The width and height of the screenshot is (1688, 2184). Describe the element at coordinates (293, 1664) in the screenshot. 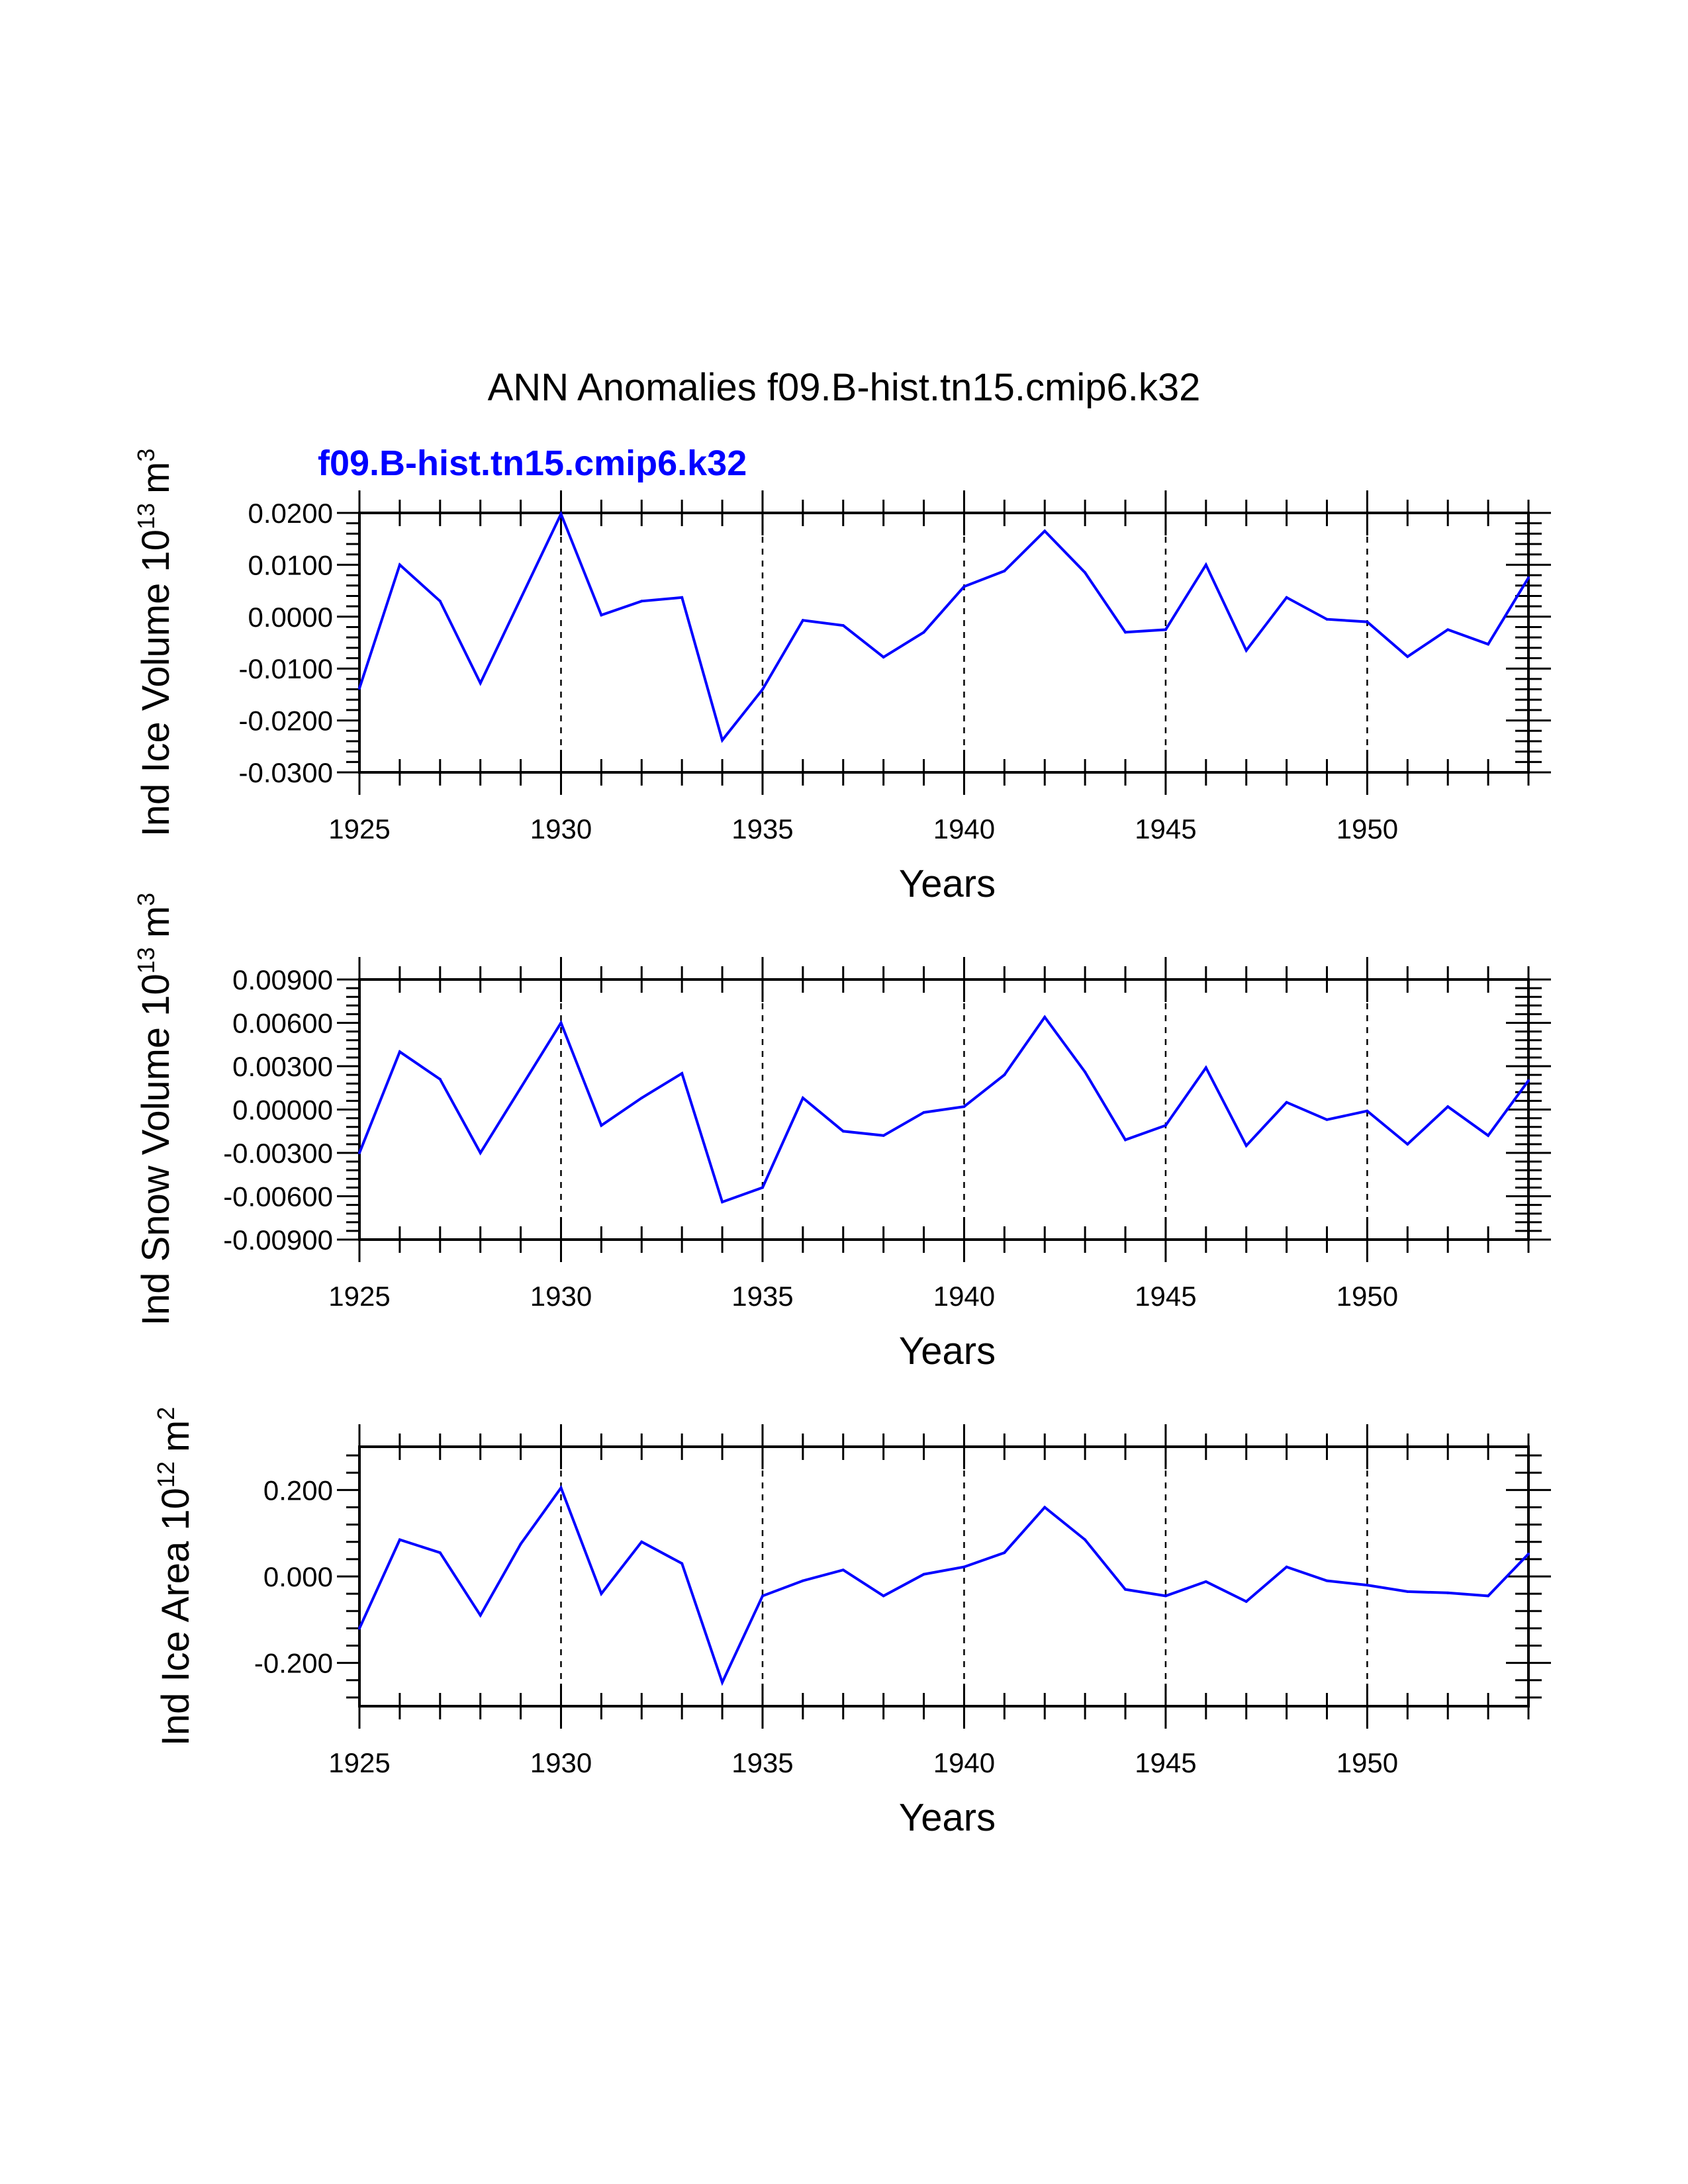

I see `y-tick-label: -0.200` at that location.